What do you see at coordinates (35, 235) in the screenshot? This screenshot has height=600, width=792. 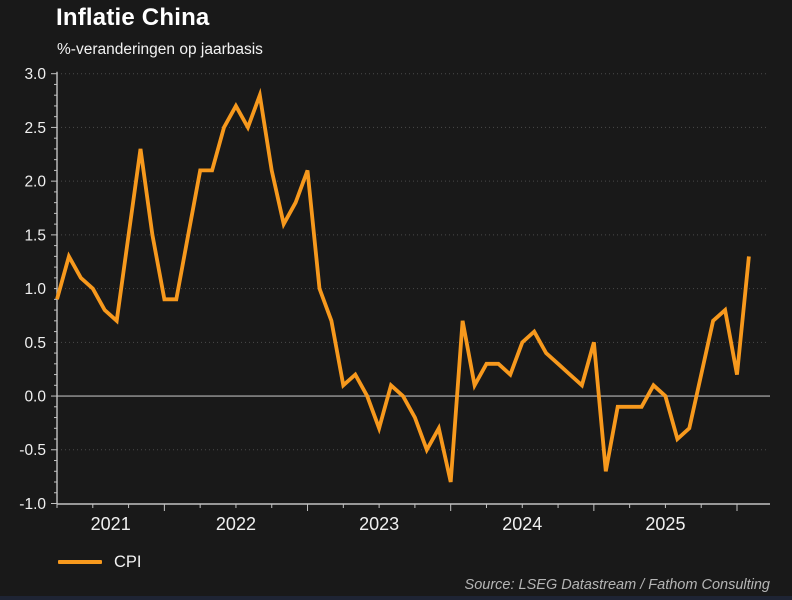 I see `y-tick-label: 1.5` at bounding box center [35, 235].